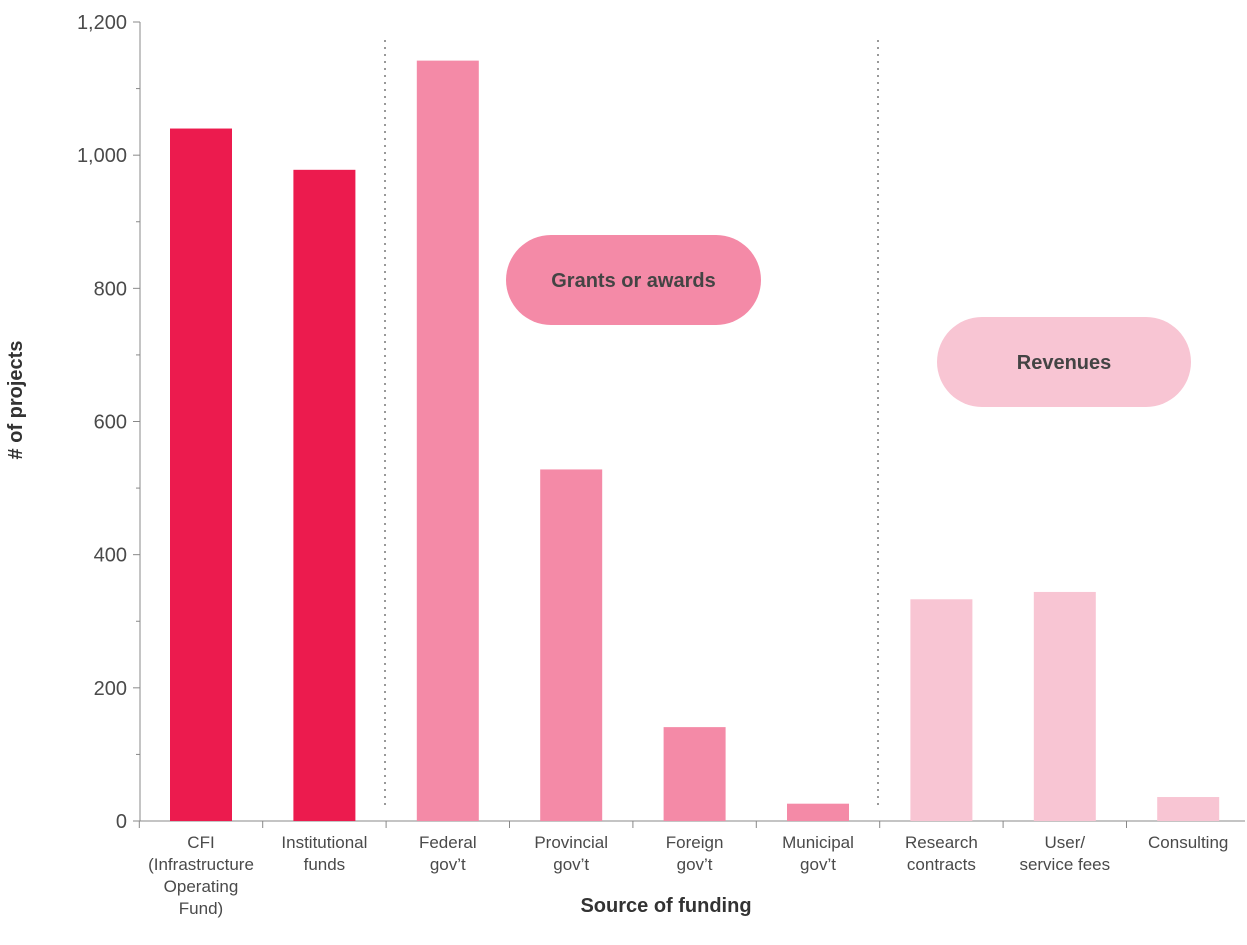 Image resolution: width=1247 pixels, height=945 pixels. Describe the element at coordinates (1064, 853) in the screenshot. I see `x-category-label: User/service fees` at that location.